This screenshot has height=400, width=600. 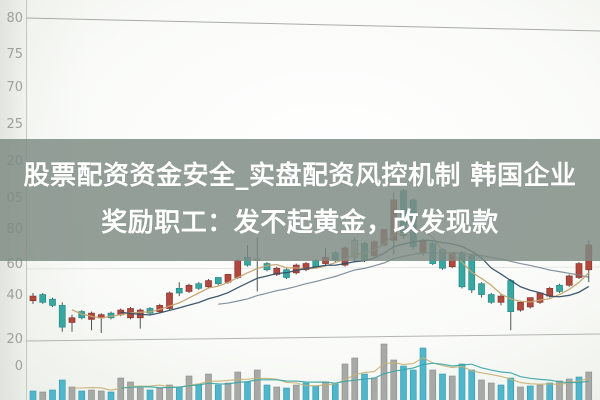 I want to click on headline-line-2: 奖励职工：发不起黄金，改发现款, so click(x=300, y=223).